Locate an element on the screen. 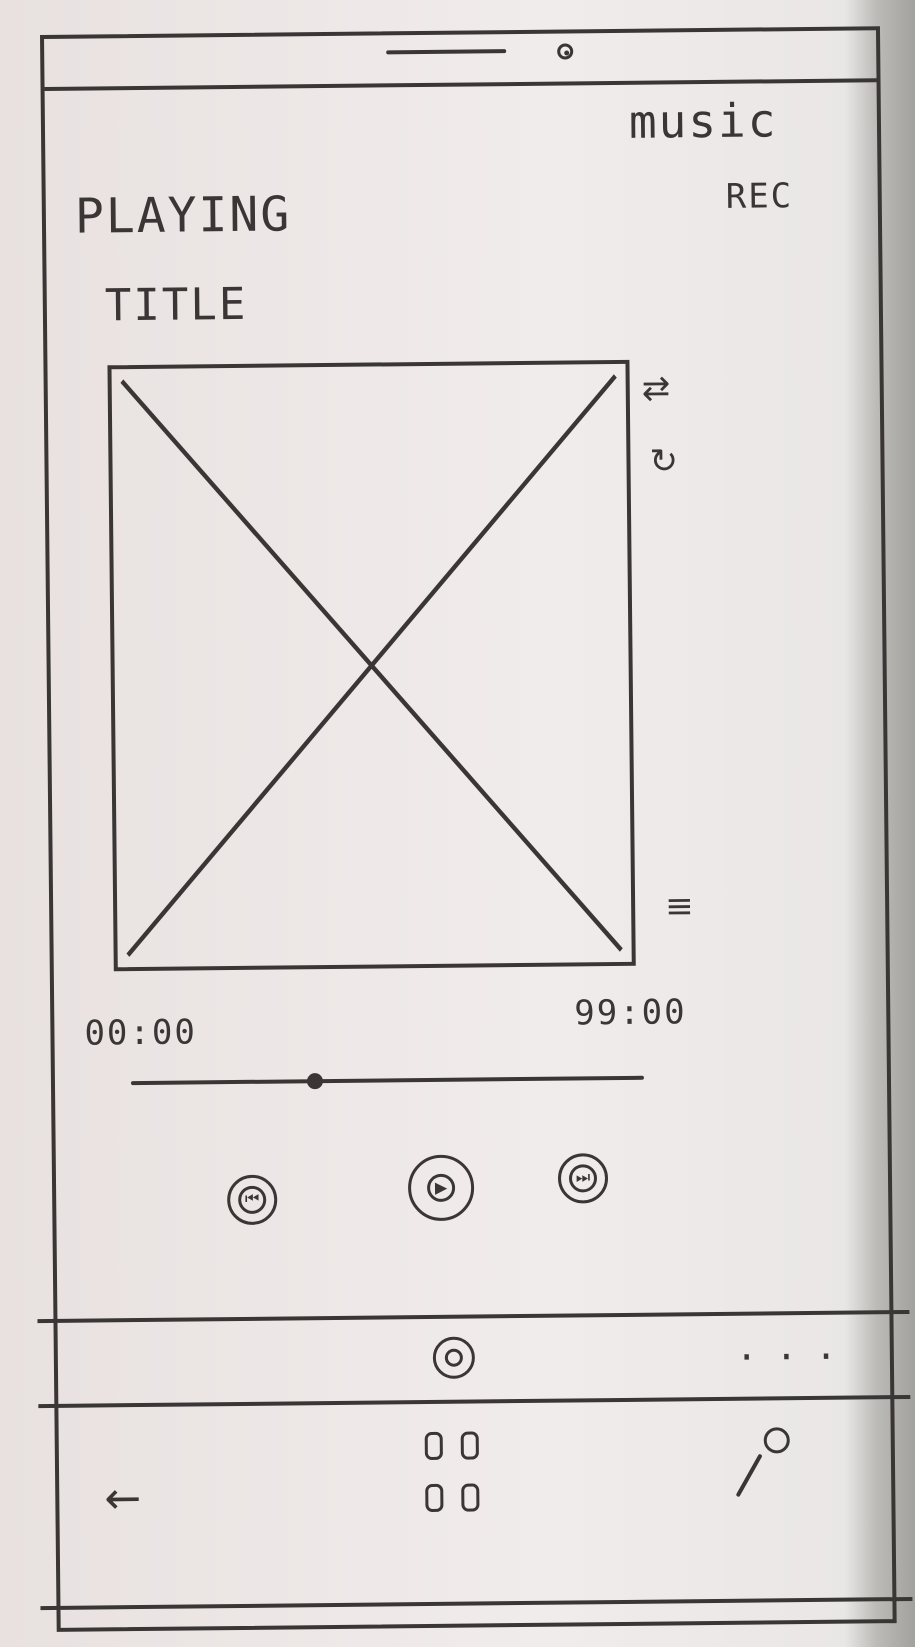 This screenshot has width=915, height=1647. next-icon: ⏭ is located at coordinates (583, 1178).